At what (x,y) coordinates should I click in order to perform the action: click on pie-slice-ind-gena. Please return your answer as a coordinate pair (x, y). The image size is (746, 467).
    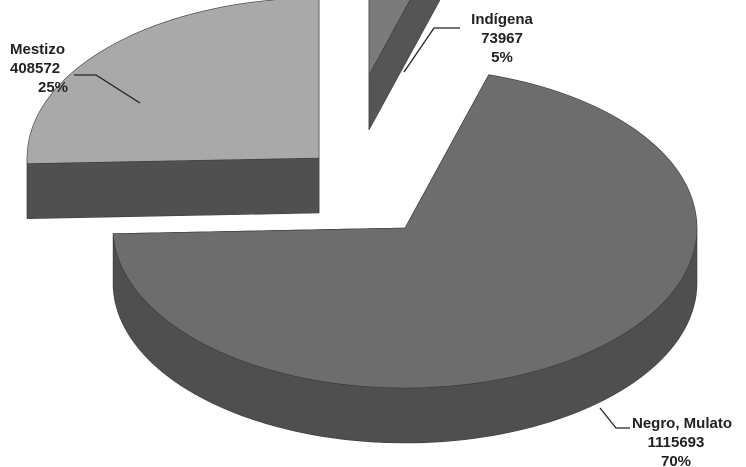
    Looking at the image, I should click on (404, 65).